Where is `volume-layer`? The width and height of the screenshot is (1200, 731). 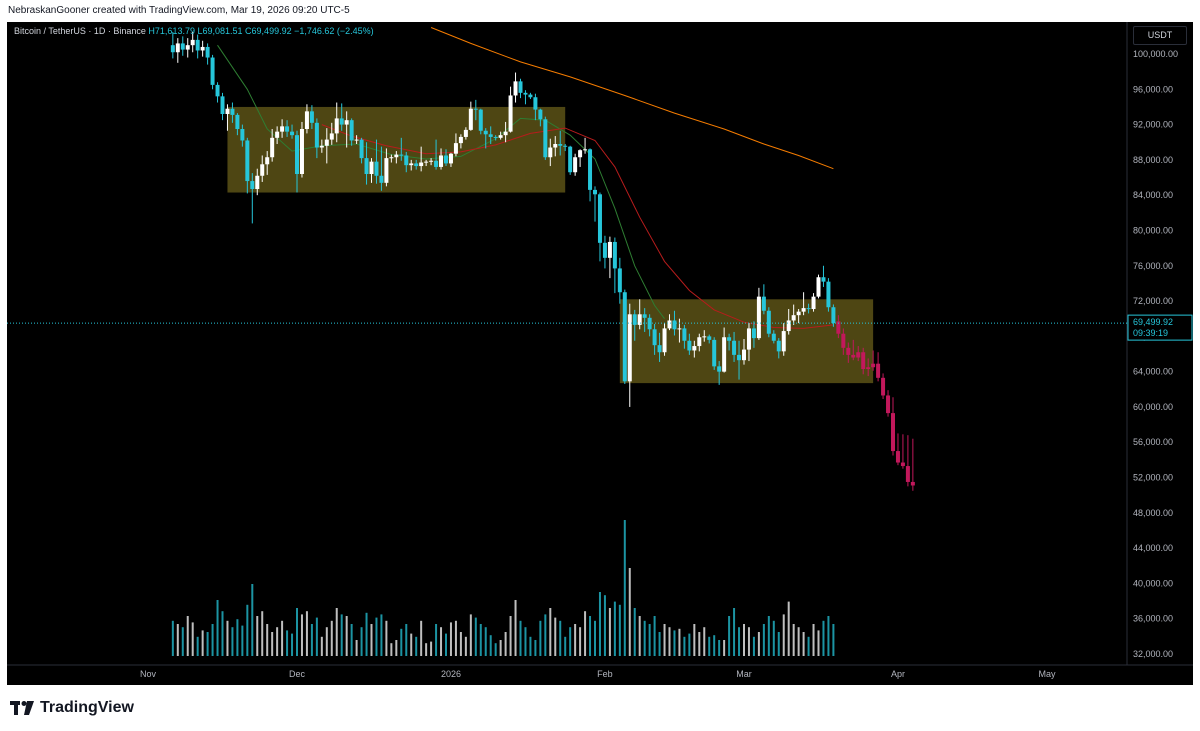
volume-layer is located at coordinates (503, 588).